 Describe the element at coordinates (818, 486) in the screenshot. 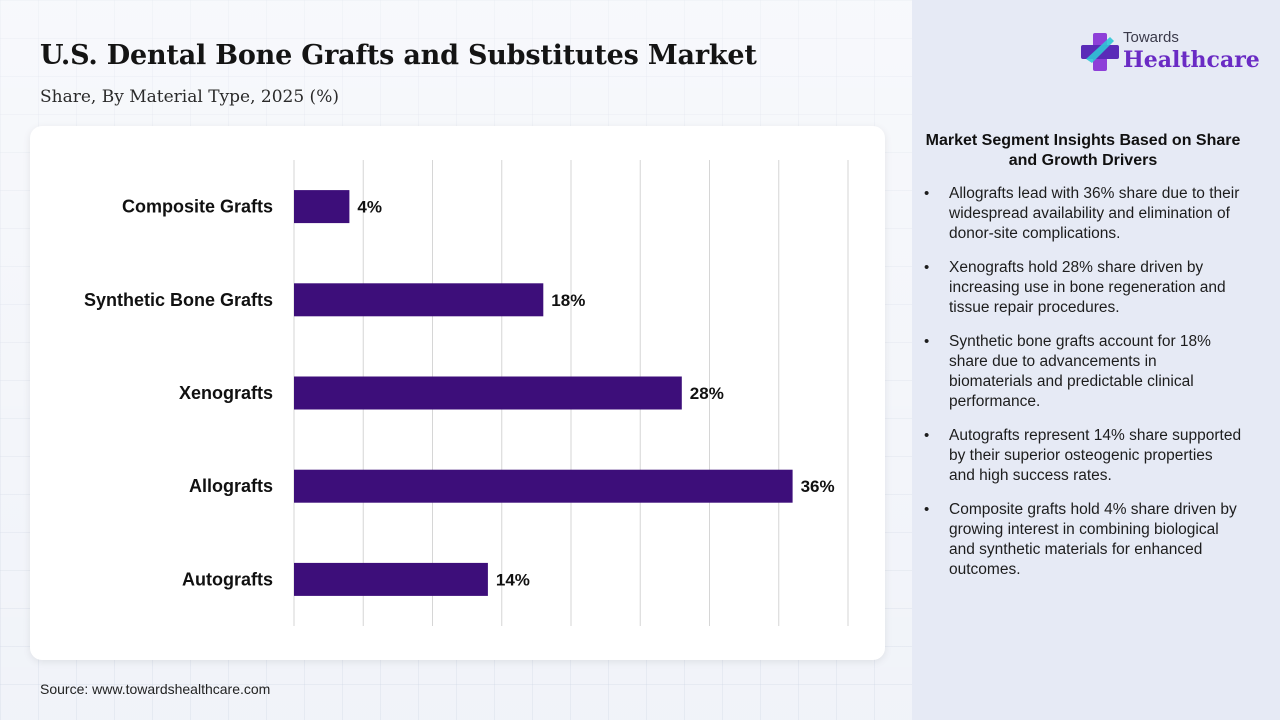

I see `data-label: 36%` at that location.